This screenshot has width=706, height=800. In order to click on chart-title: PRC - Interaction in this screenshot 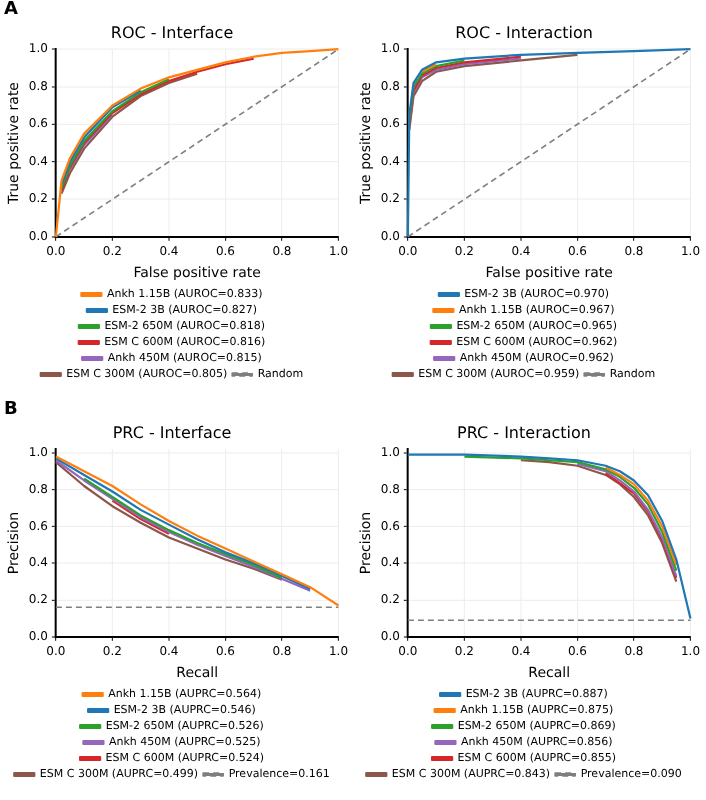, I will do `click(524, 432)`.